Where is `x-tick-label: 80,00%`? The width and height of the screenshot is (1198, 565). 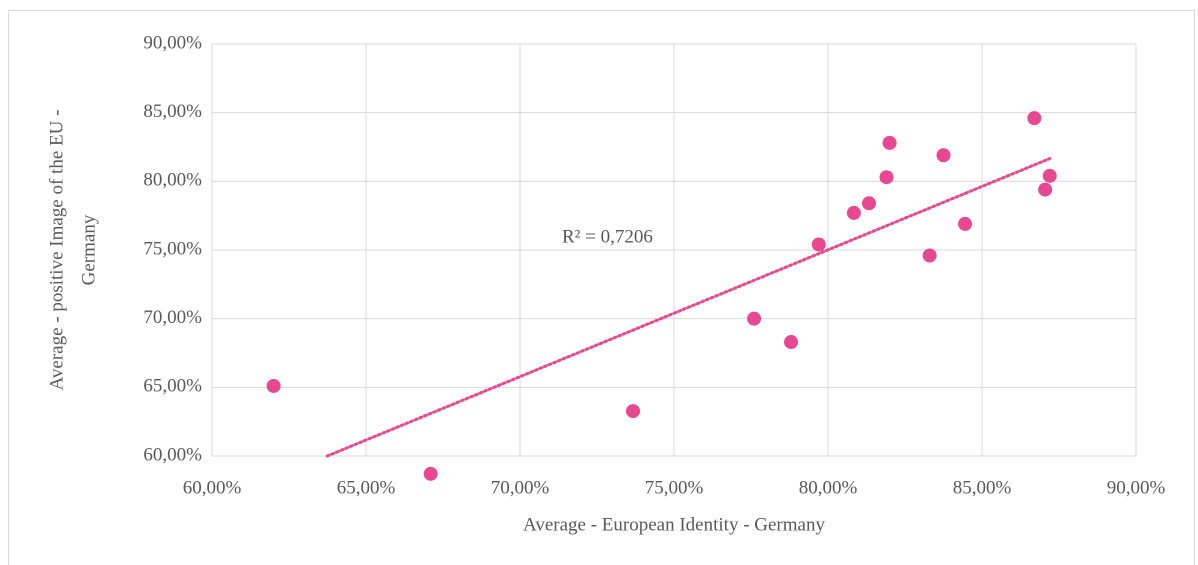
x-tick-label: 80,00% is located at coordinates (828, 487).